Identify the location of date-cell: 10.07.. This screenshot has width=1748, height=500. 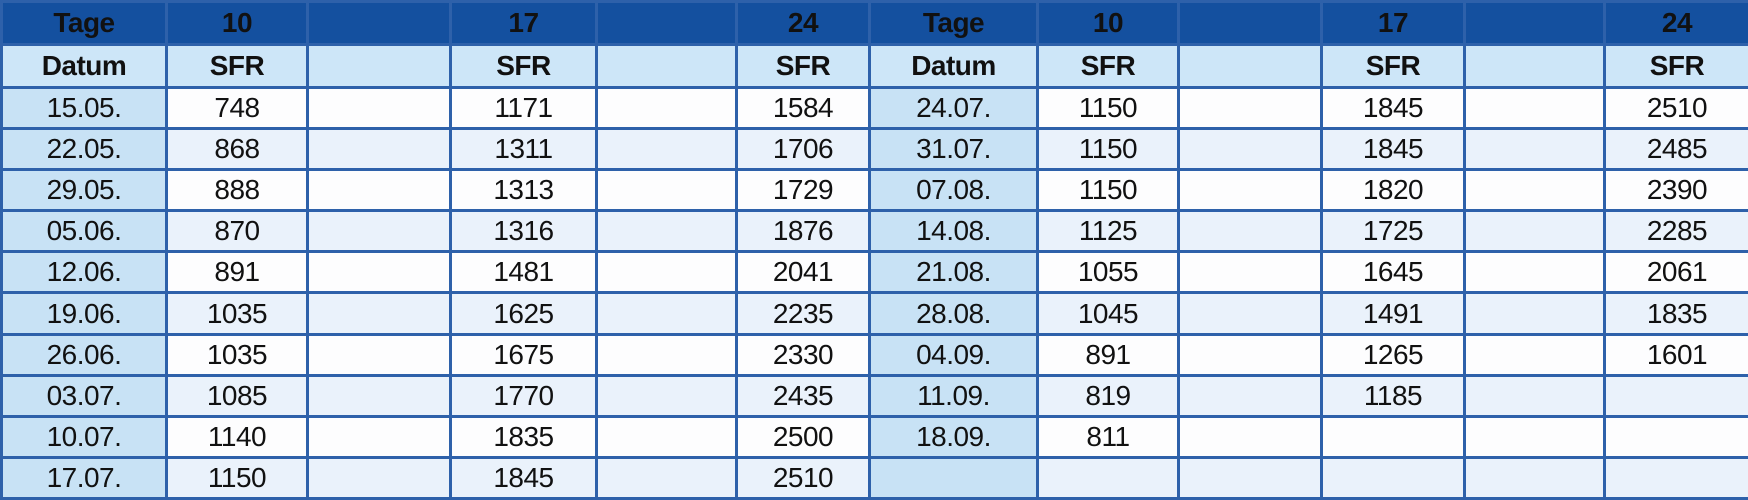
(84, 436).